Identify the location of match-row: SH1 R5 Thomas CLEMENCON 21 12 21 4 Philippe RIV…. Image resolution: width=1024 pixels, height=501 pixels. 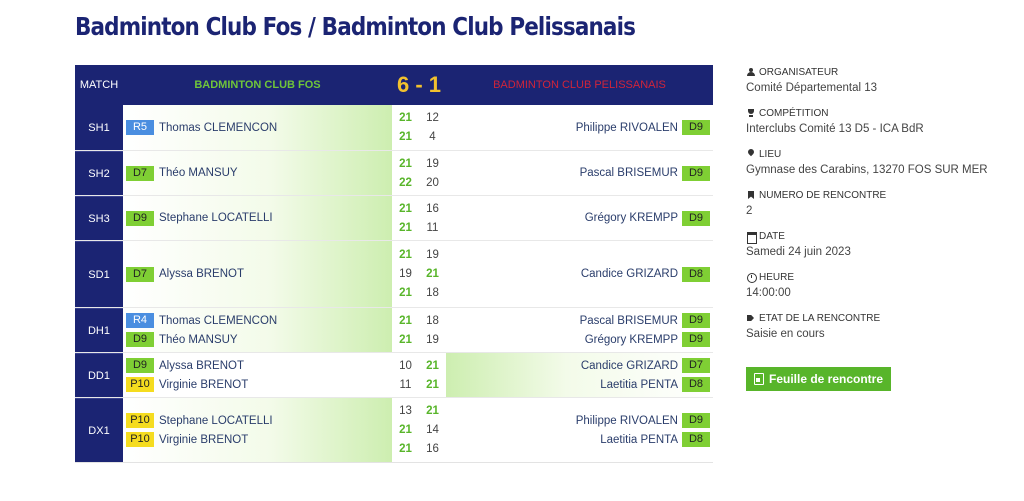
(394, 127).